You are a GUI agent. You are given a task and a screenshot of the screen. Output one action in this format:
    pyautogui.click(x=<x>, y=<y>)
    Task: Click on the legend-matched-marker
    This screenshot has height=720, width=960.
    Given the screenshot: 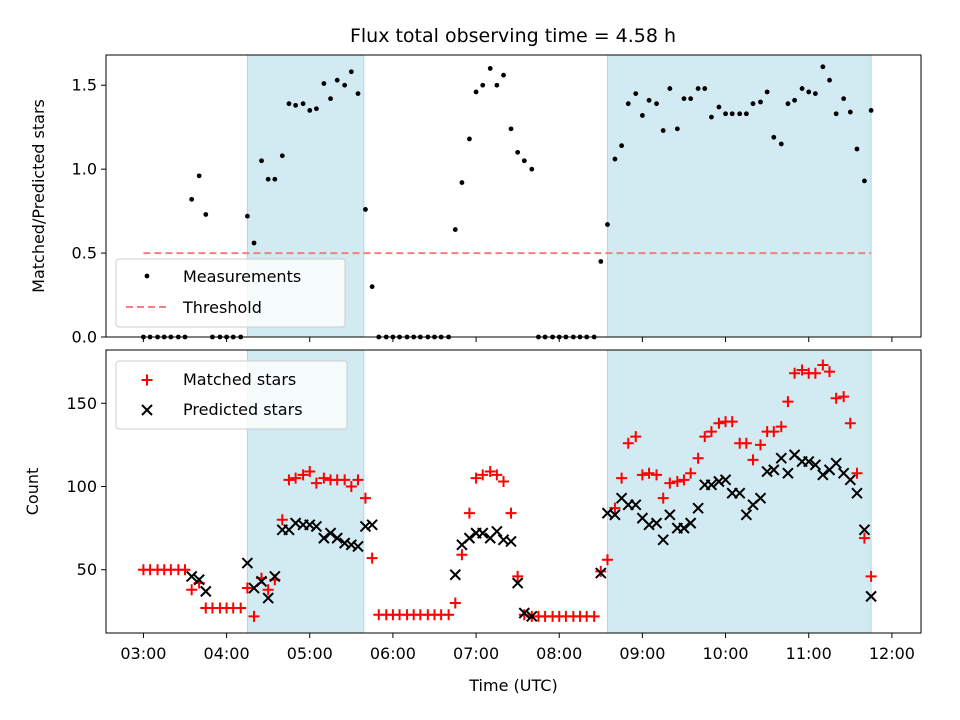 What is the action you would take?
    pyautogui.click(x=147, y=380)
    